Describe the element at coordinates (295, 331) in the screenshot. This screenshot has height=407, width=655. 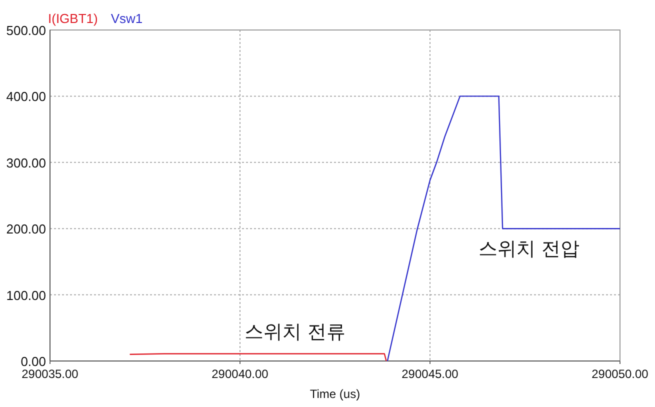
I see `annotation: 스위치 전류` at that location.